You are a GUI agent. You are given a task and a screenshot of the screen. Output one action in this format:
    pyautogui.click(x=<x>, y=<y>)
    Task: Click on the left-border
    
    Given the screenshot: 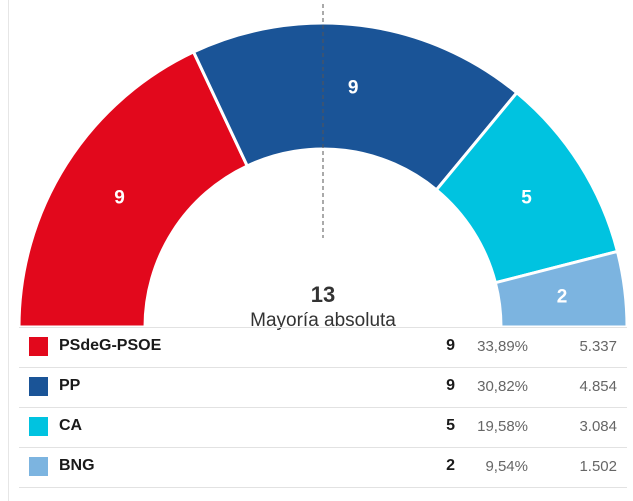 What is the action you would take?
    pyautogui.click(x=8, y=250)
    